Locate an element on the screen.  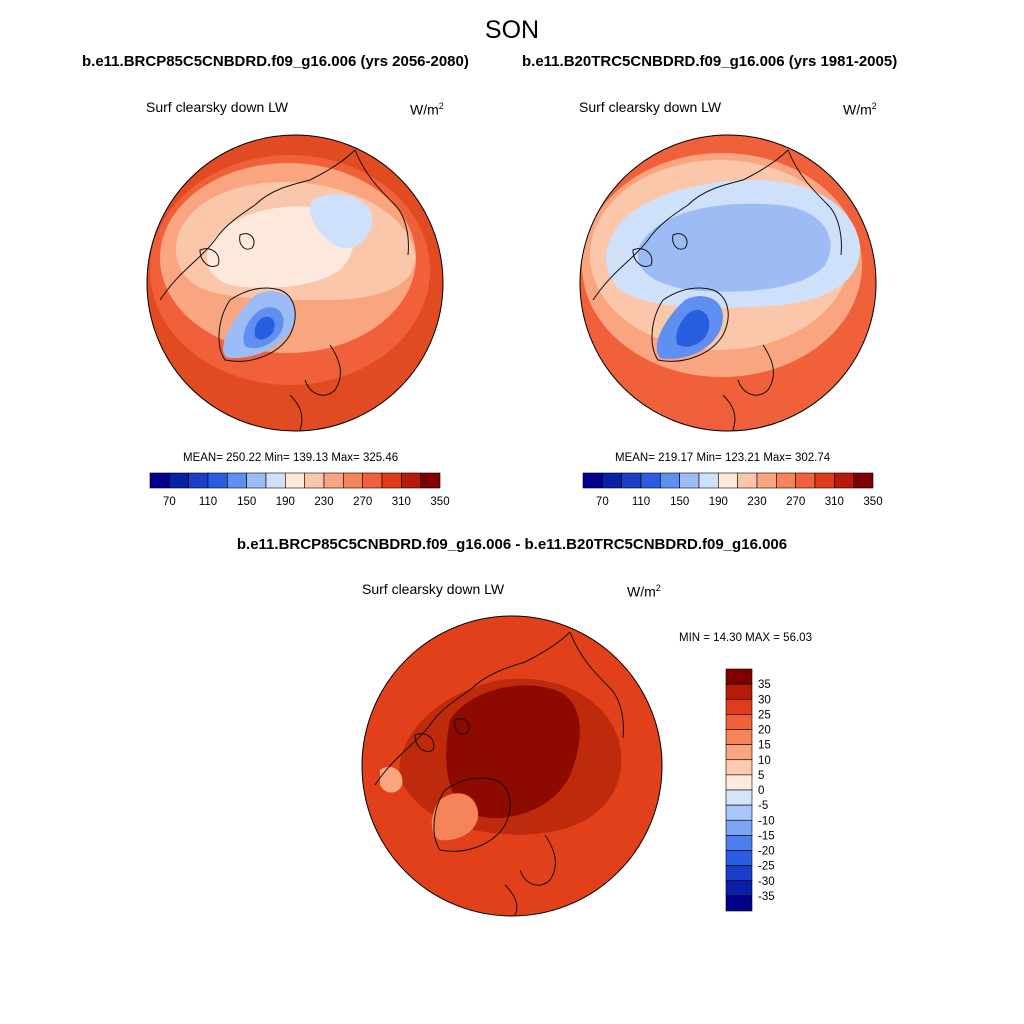
diff-colorbar-tick-label: -35 is located at coordinates (766, 897).